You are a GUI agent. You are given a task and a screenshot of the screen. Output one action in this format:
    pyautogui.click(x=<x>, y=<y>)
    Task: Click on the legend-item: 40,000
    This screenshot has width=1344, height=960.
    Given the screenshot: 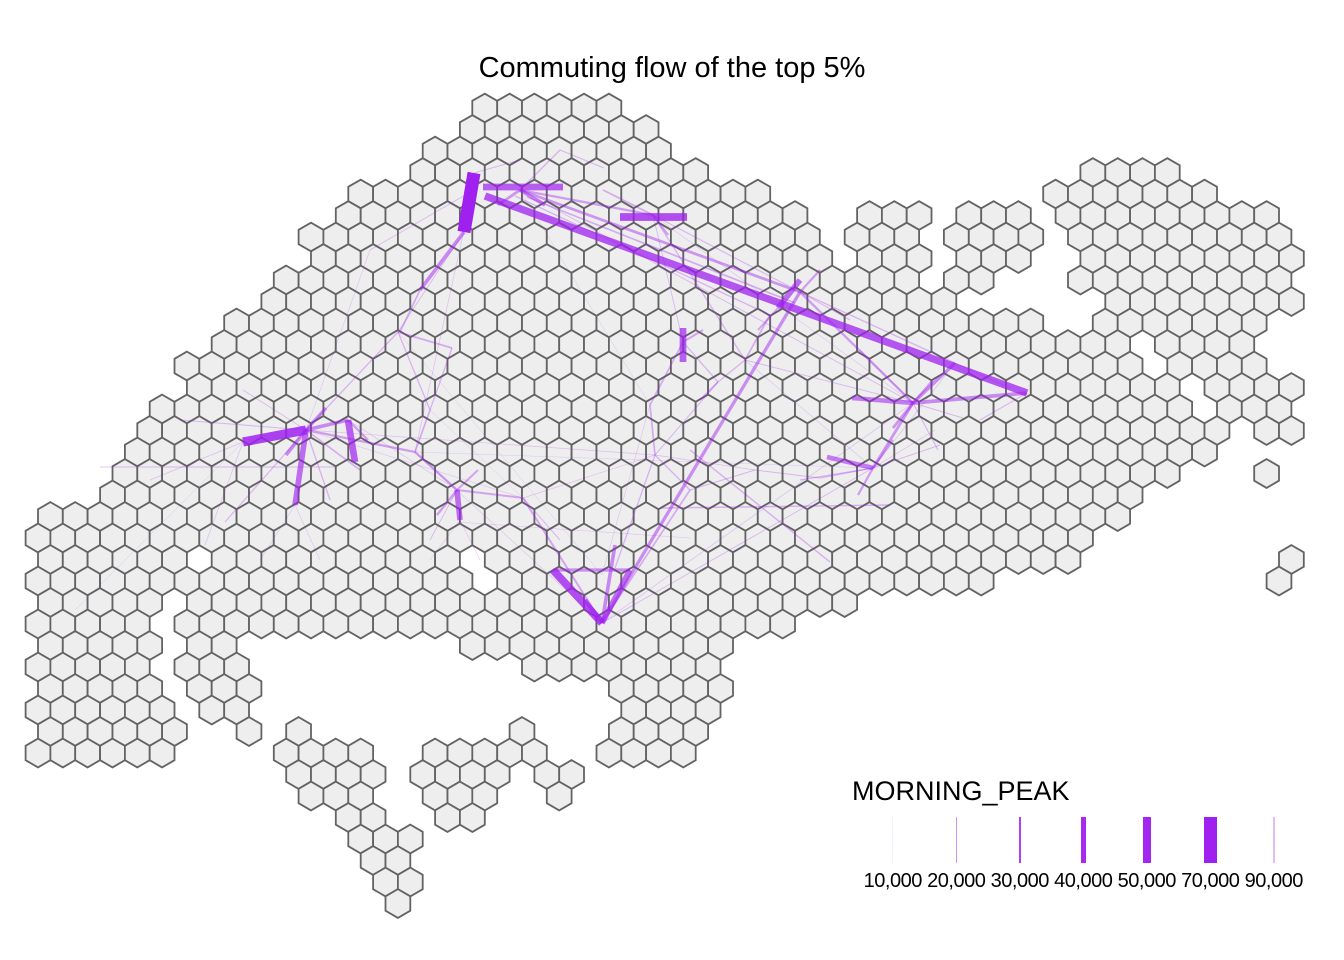 What is the action you would take?
    pyautogui.click(x=1084, y=855)
    